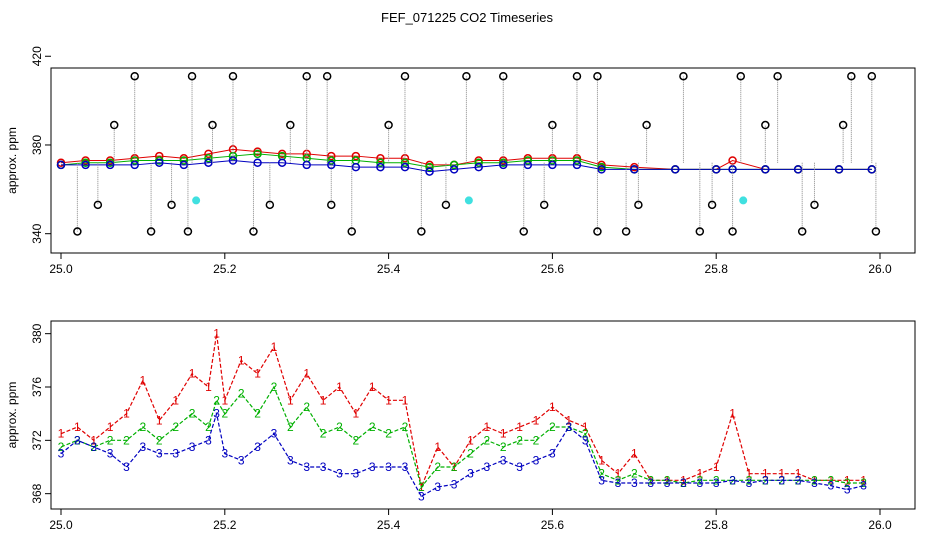 This screenshot has height=540, width=936. I want to click on x-tick-label: 25.2, so click(225, 269).